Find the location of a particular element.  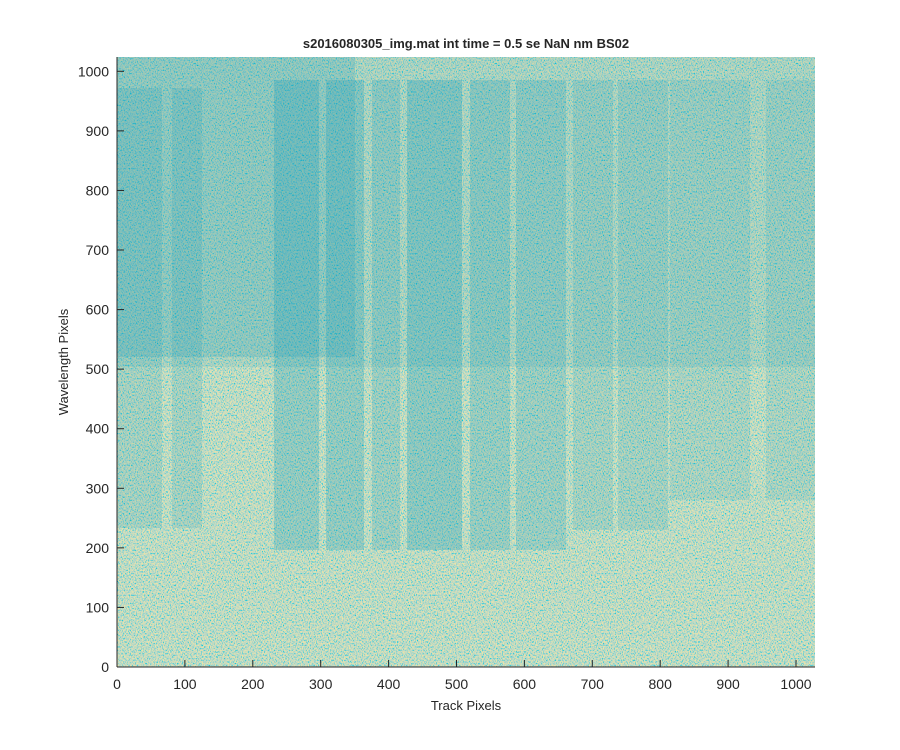

y-tick-label: 100 is located at coordinates (98, 607).